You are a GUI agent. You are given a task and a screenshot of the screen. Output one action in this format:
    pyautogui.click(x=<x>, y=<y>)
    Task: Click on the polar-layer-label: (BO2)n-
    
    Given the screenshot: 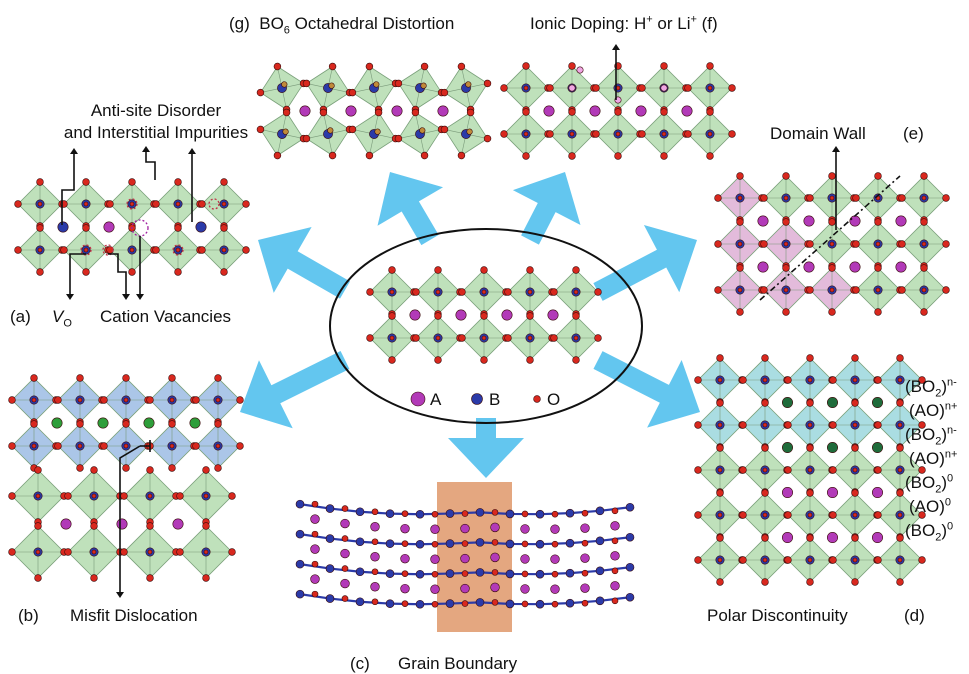 What is the action you would take?
    pyautogui.click(x=931, y=436)
    